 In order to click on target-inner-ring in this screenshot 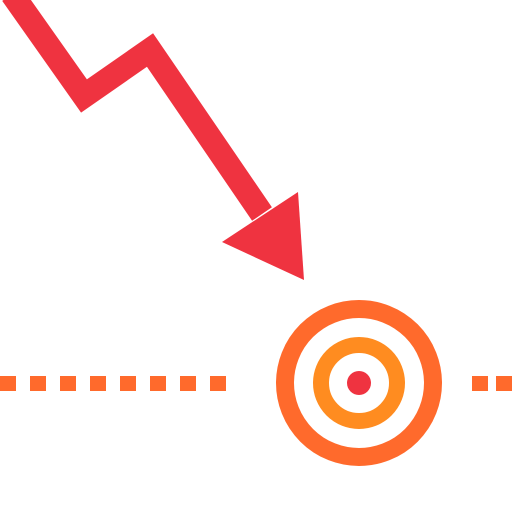, I will do `click(359, 383)`.